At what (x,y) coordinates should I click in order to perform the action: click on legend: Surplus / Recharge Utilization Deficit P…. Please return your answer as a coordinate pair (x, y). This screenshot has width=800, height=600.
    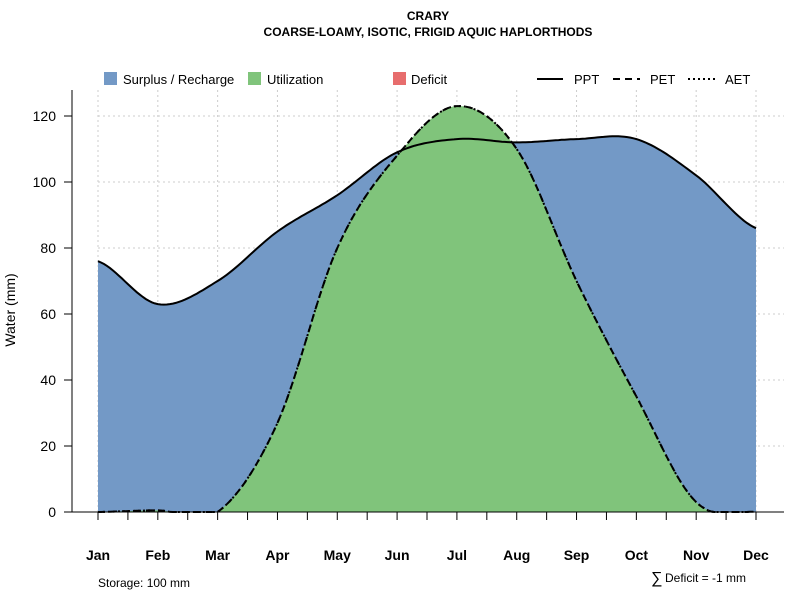
    Looking at the image, I should click on (427, 79).